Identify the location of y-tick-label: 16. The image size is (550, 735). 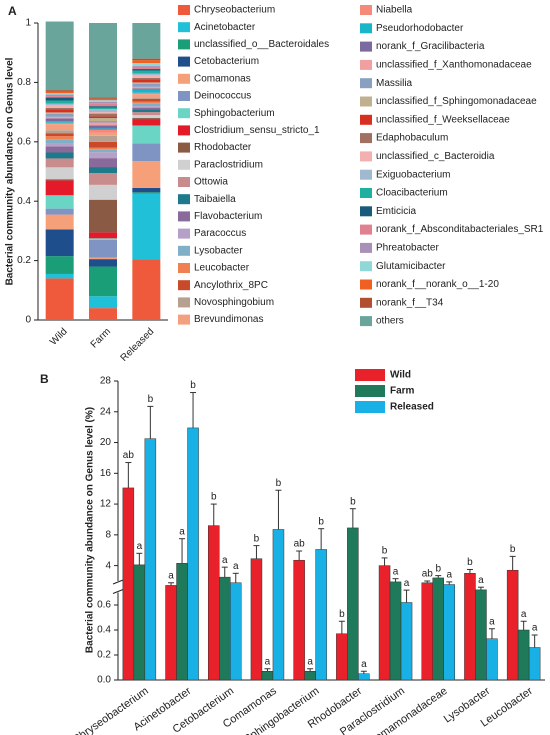
(106, 473).